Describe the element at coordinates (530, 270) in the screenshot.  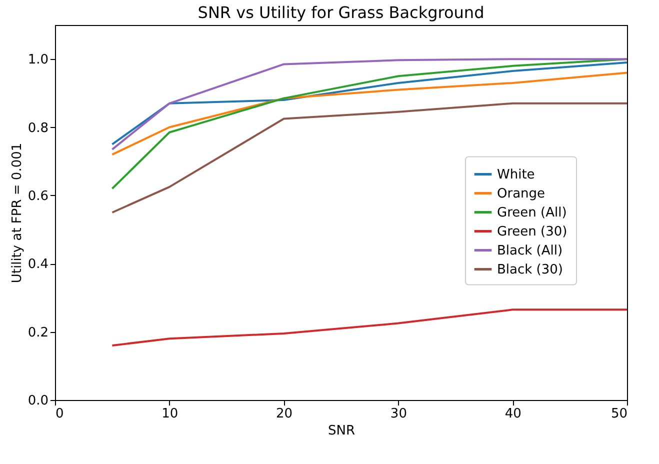
I see `legend-label: Black (30)` at that location.